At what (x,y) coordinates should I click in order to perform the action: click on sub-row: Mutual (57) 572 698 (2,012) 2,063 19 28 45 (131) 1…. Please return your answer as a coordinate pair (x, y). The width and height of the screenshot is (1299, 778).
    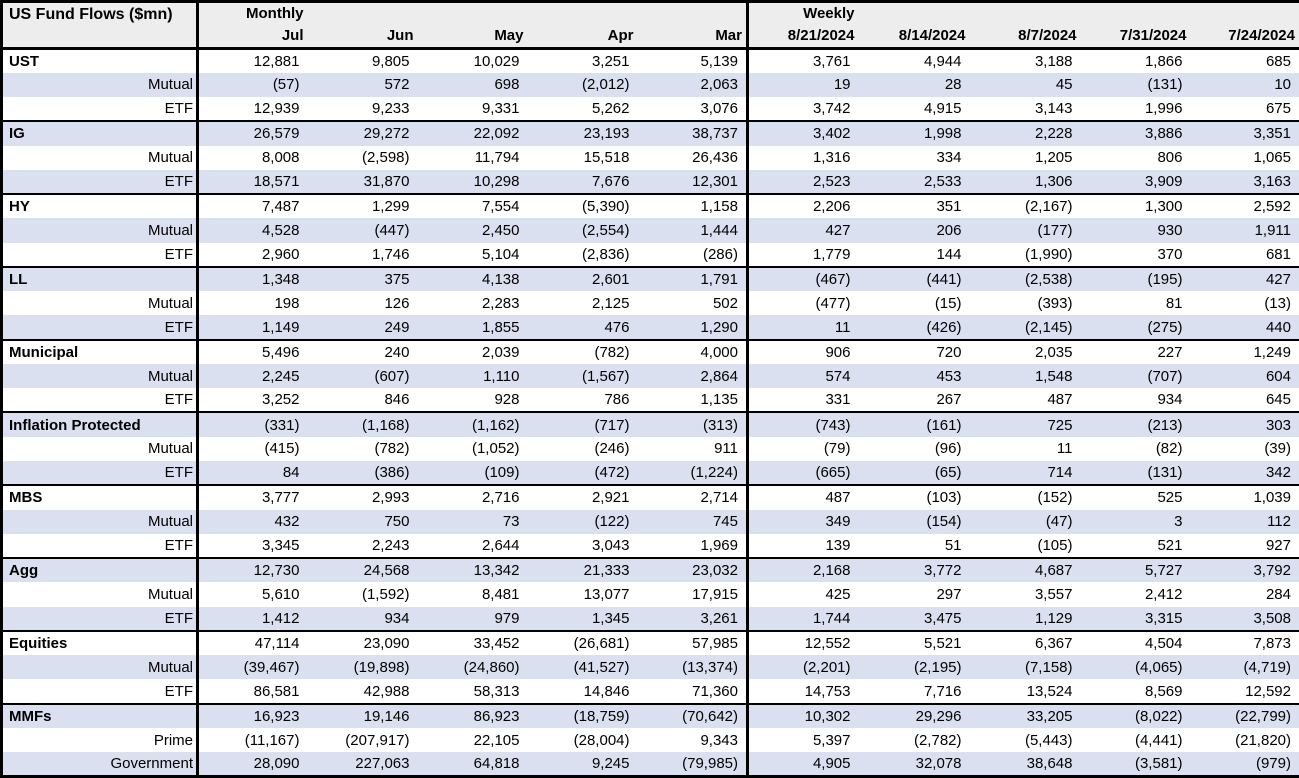
    Looking at the image, I should click on (650, 85).